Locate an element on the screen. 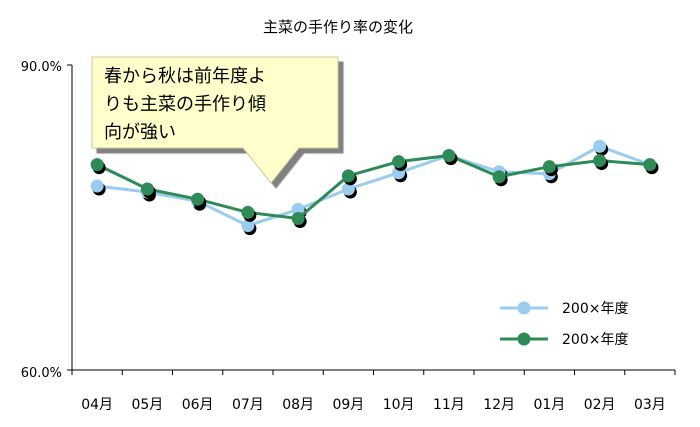 This screenshot has height=427, width=700. x-tick-label: 02月 is located at coordinates (600, 405).